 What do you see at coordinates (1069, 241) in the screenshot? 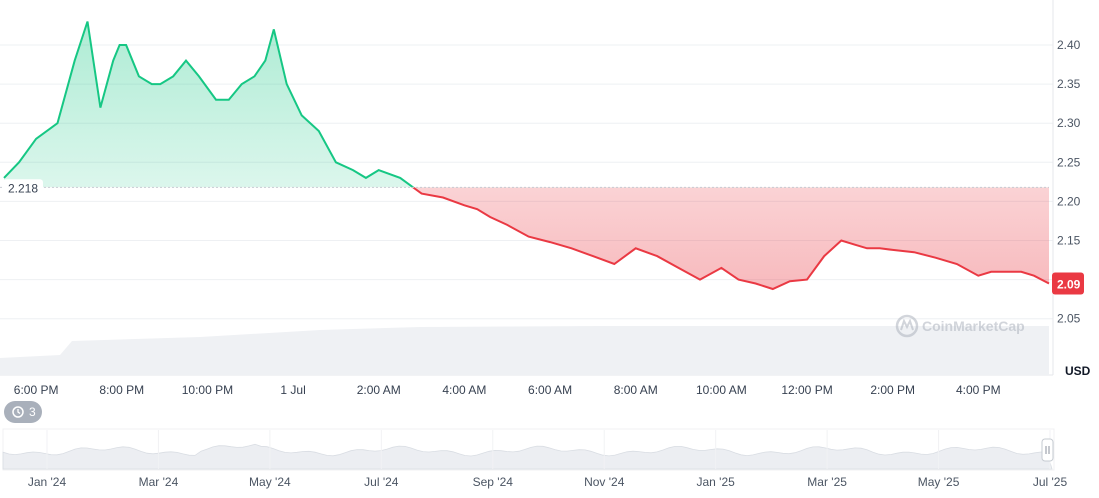
I see `y-tick-label: 2.15` at bounding box center [1069, 241].